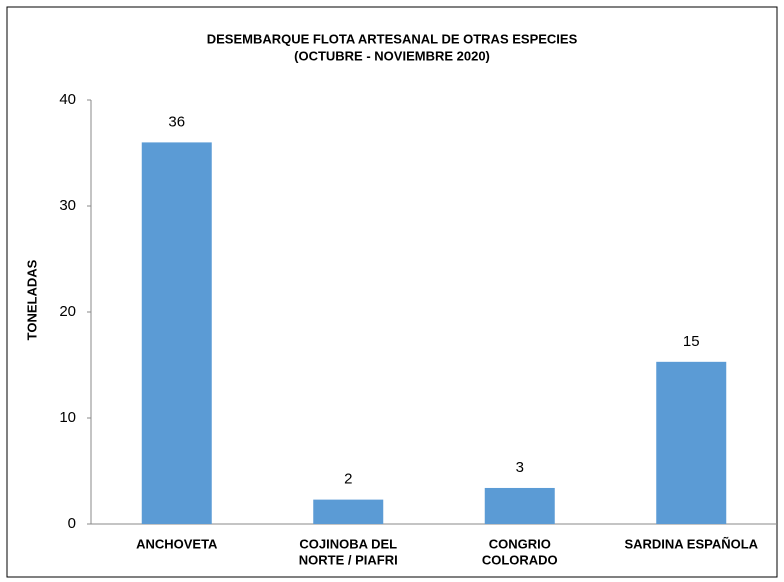  I want to click on data-label: 3, so click(520, 467).